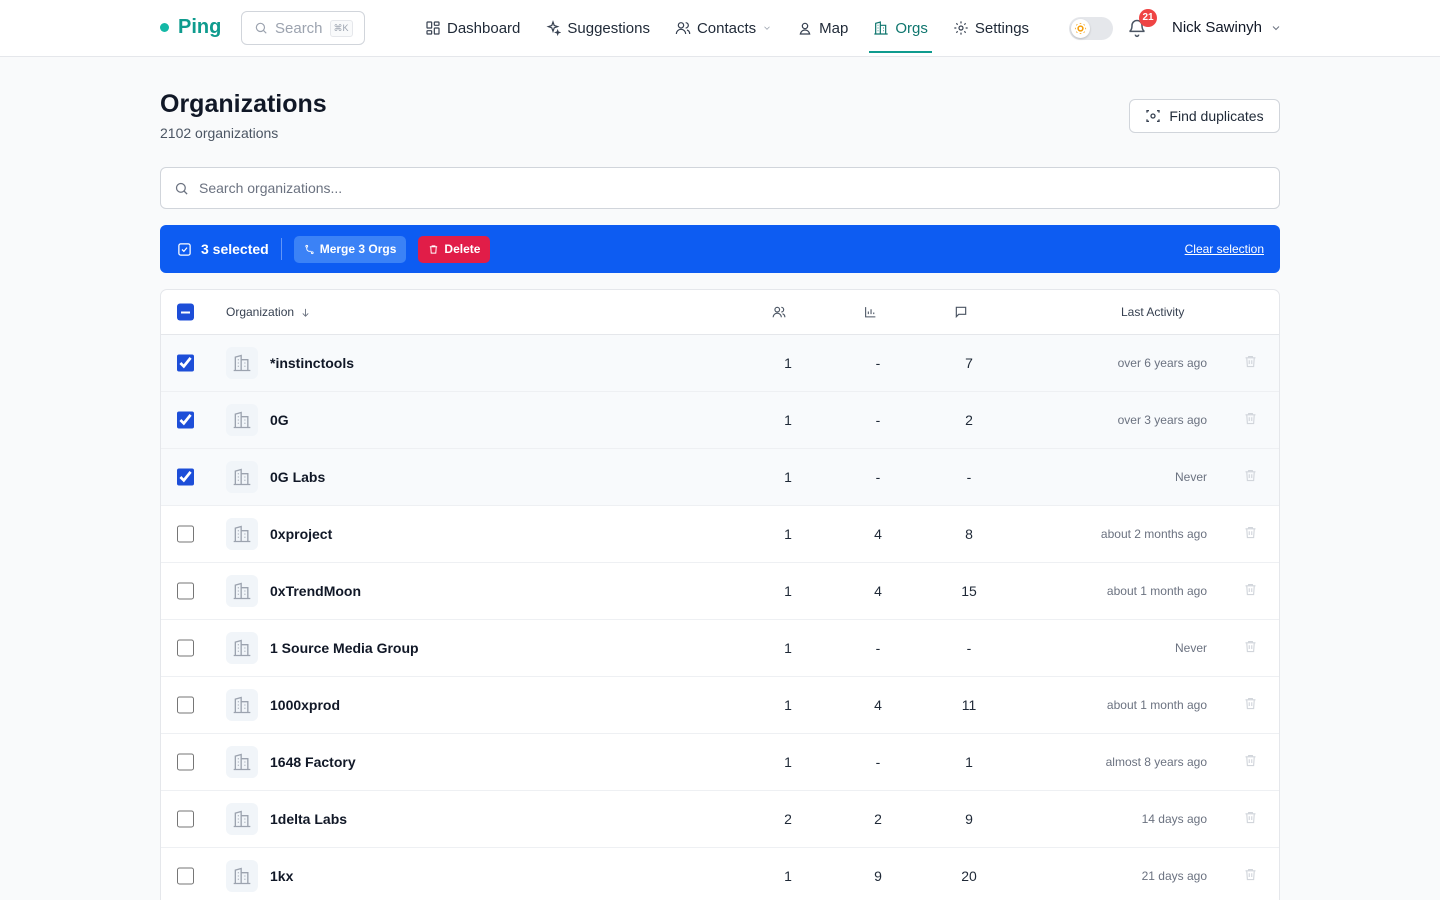 The image size is (1440, 900). I want to click on user-menu: Nick Sawinyh, so click(1227, 27).